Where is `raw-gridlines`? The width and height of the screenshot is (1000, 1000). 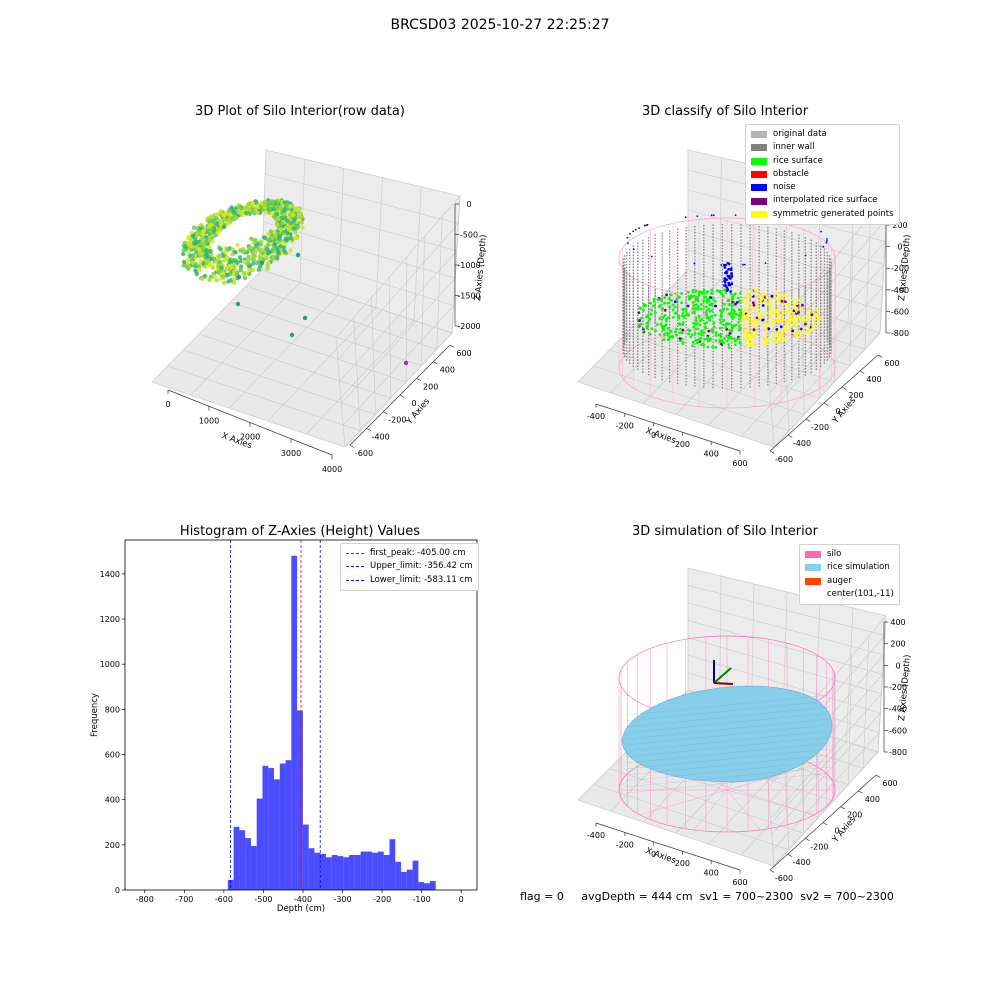
raw-gridlines is located at coordinates (306, 298).